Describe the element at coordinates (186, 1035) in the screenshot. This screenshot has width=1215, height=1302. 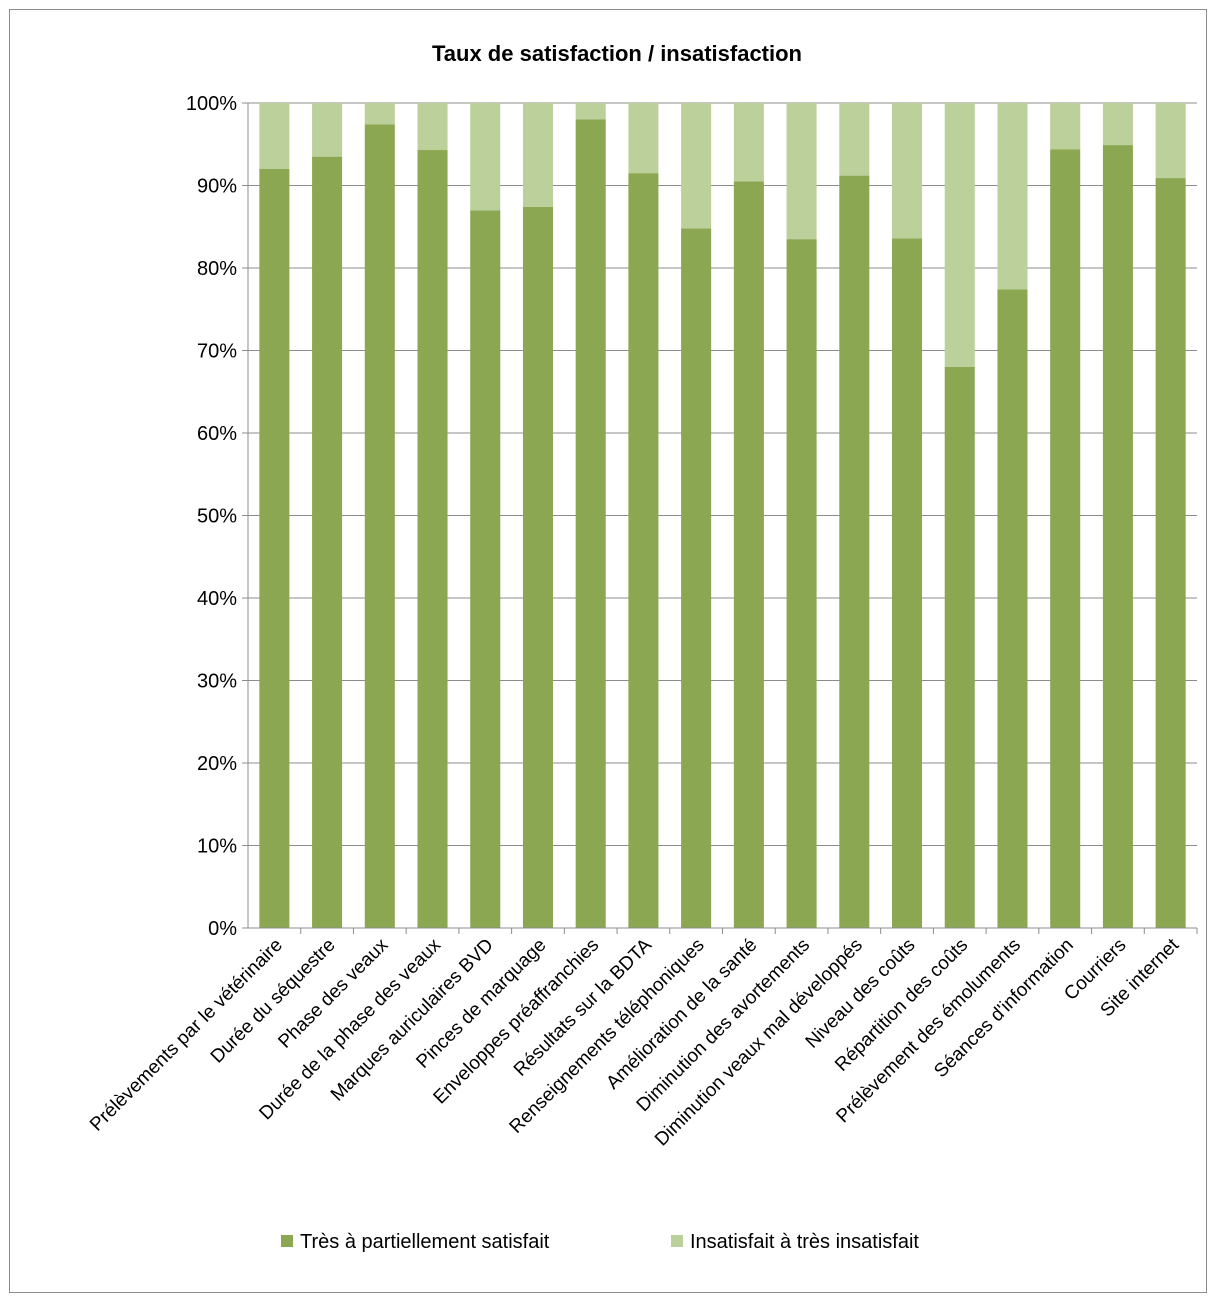
I see `x-tick-label: Prélèvements par le vétérinaire` at that location.